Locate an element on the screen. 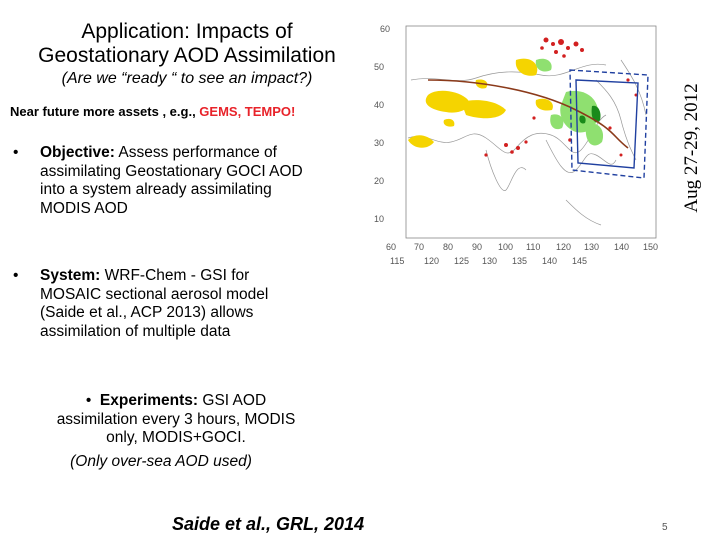 The width and height of the screenshot is (720, 540). date-vertical: Aug 27-29, 2012 is located at coordinates (691, 148).